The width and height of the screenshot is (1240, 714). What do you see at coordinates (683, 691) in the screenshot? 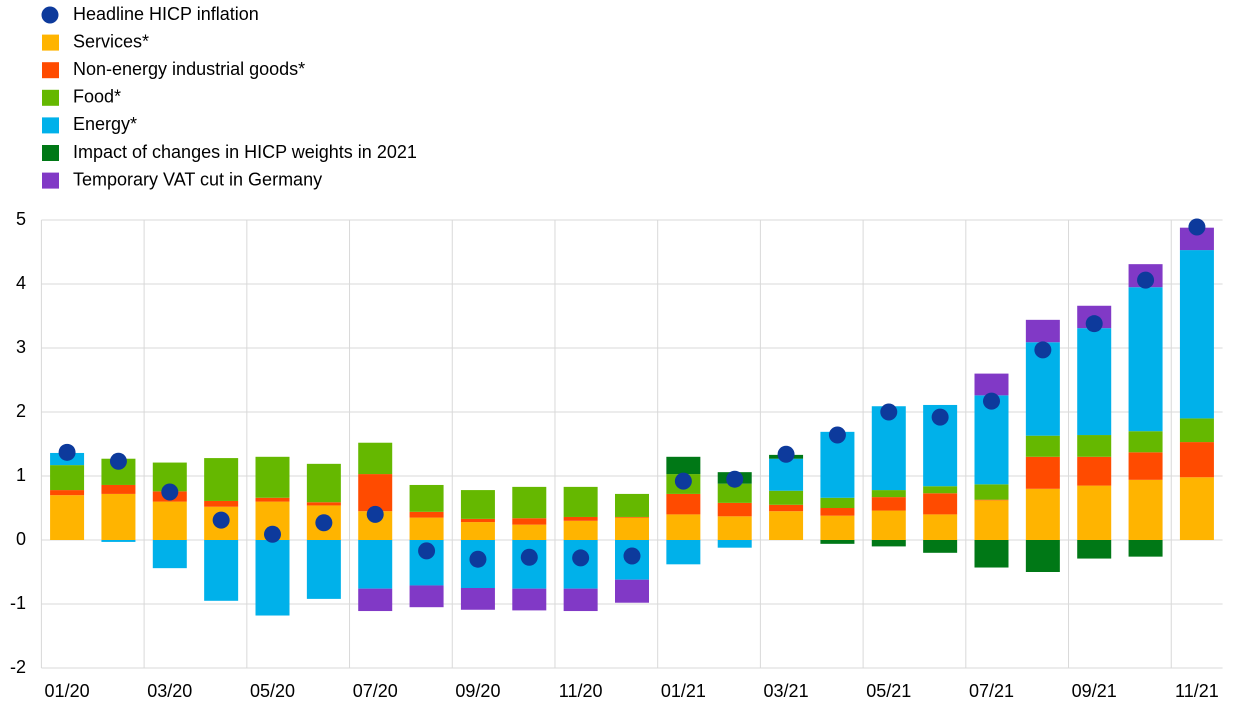
I see `x-tick-label: 01/21` at bounding box center [683, 691].